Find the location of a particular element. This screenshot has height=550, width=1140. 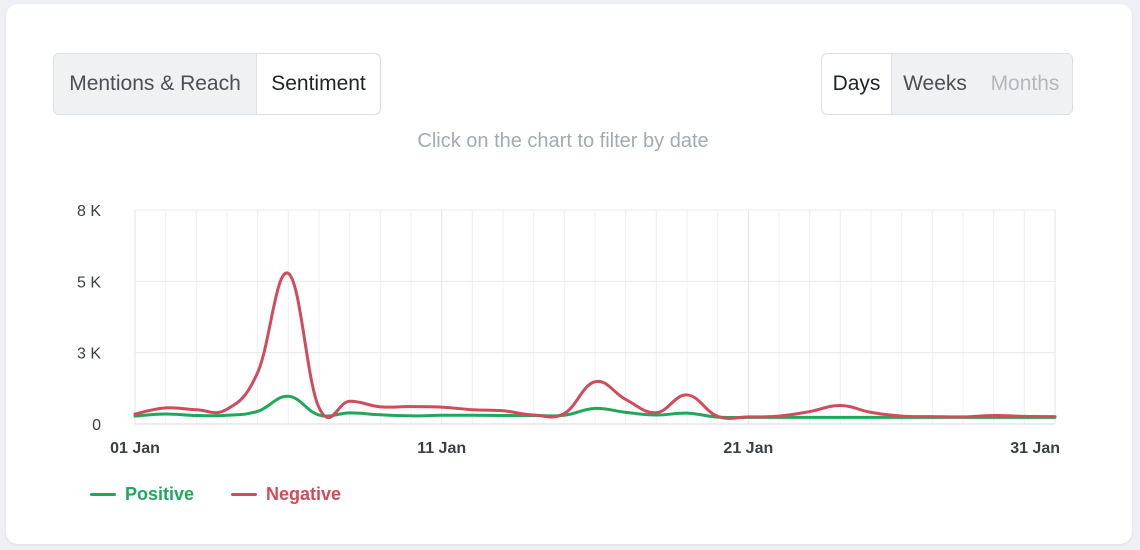

positive-swatch is located at coordinates (103, 494).